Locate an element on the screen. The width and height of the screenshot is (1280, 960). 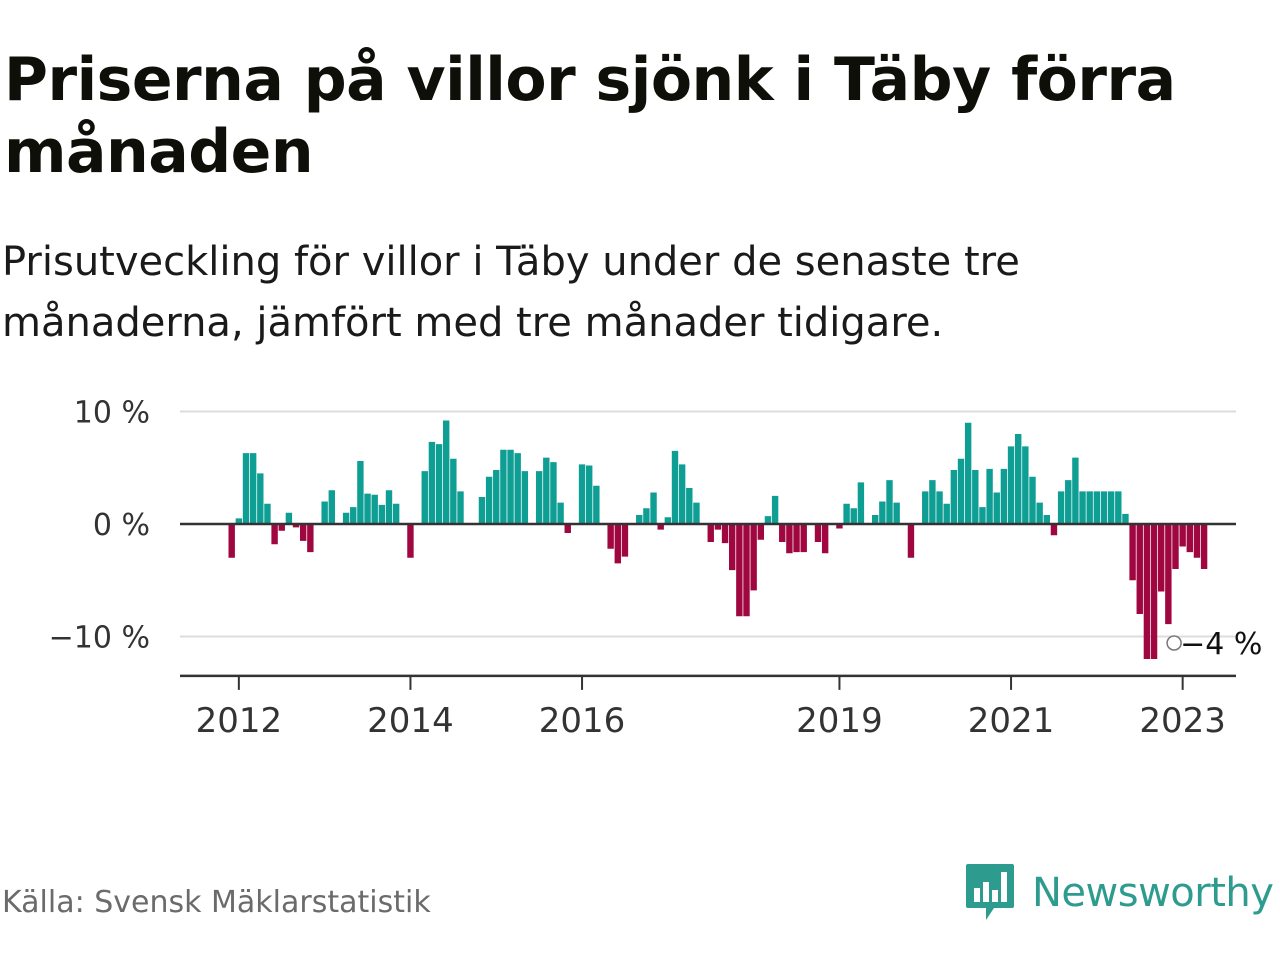
axes is located at coordinates (708, 606).